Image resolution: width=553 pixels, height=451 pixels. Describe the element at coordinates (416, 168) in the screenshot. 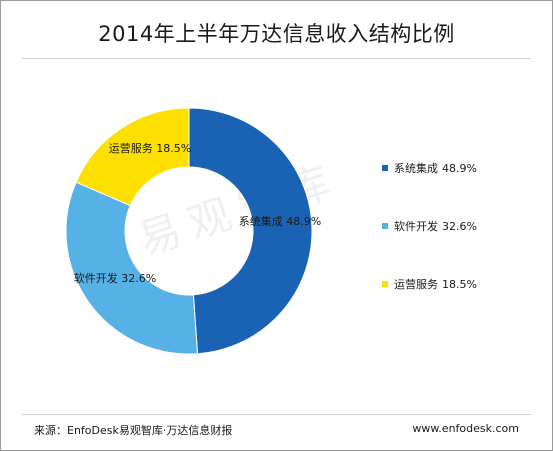

I see `legend-label: 系统集成` at that location.